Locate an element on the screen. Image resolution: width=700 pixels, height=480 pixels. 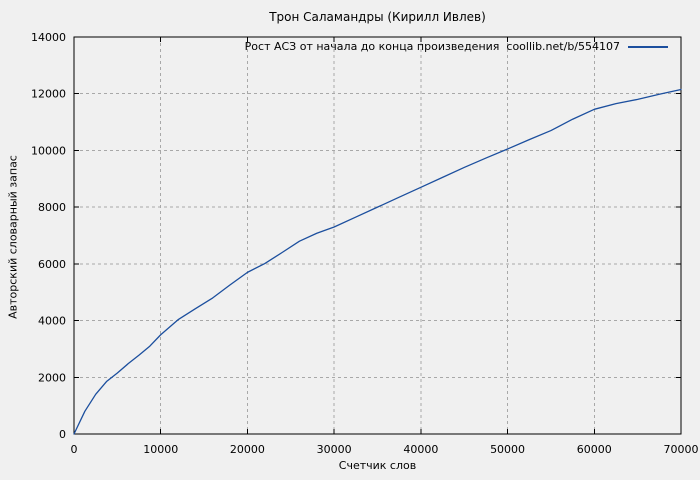
y-axis-title: Авторский словарный запас is located at coordinates (13, 237).